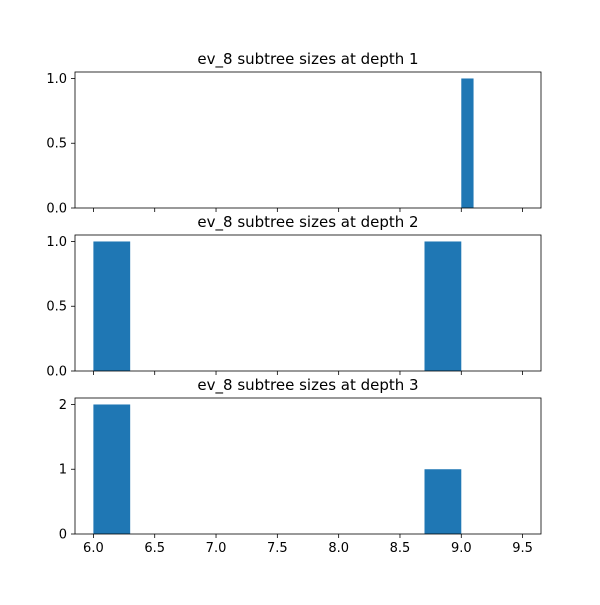 The height and width of the screenshot is (605, 600). I want to click on x-tick-label-3-2: 6.5, so click(154, 548).